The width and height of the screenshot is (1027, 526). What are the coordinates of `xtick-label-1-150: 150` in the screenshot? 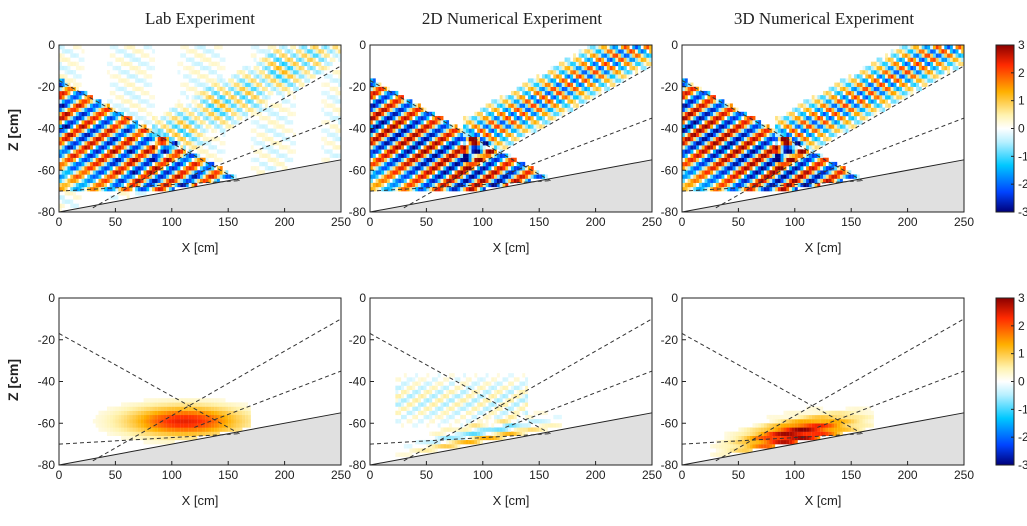 It's located at (539, 222).